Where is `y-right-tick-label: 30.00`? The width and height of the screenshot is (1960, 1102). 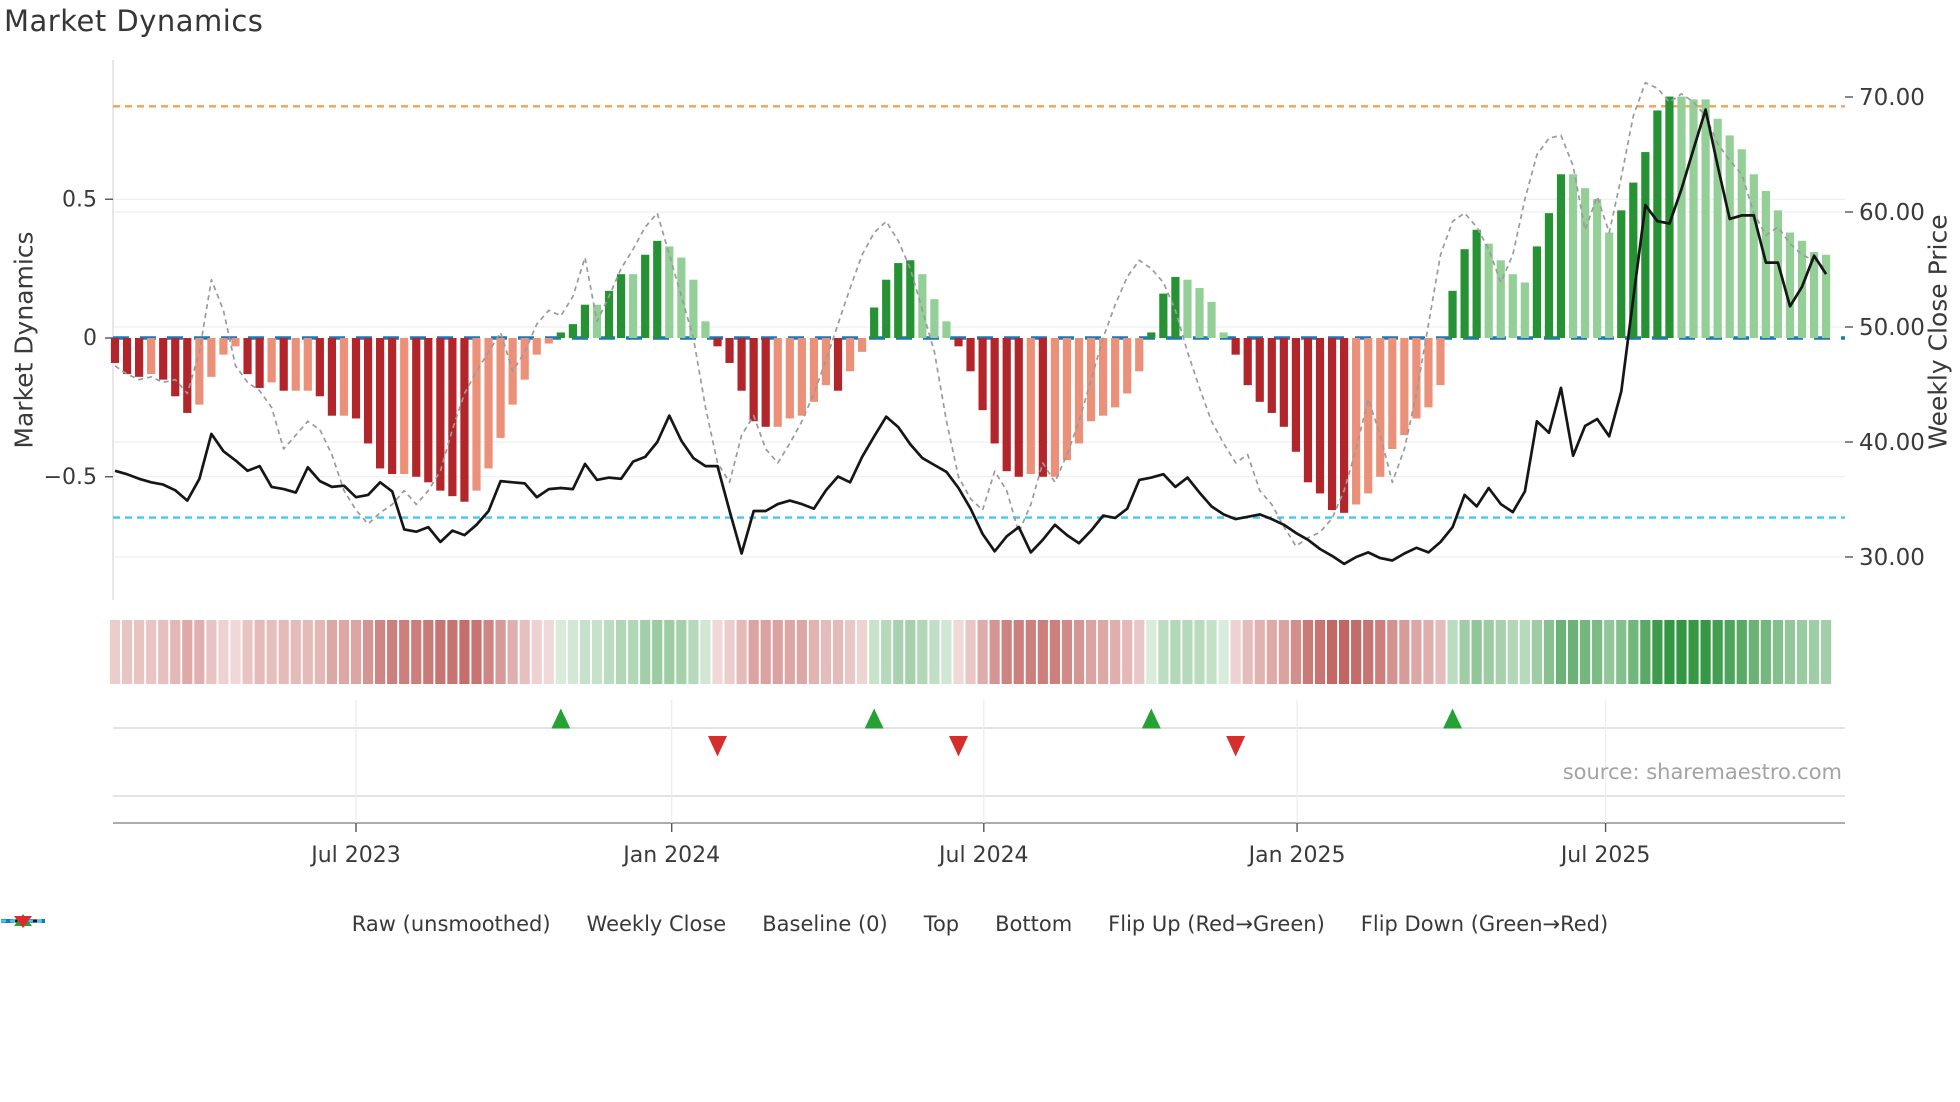 y-right-tick-label: 30.00 is located at coordinates (1892, 558).